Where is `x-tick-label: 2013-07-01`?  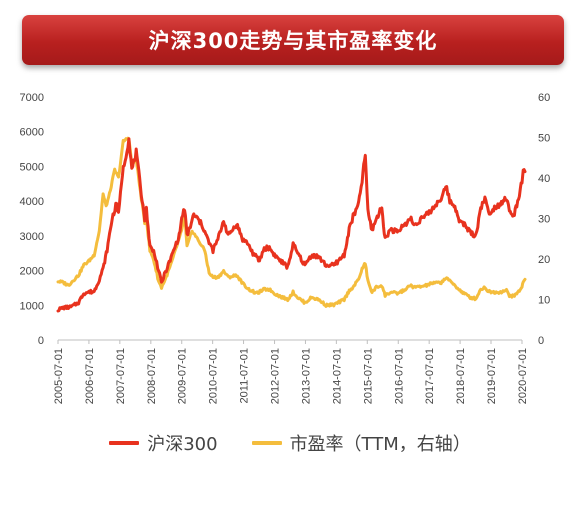 x-tick-label: 2013-07-01 is located at coordinates (306, 376).